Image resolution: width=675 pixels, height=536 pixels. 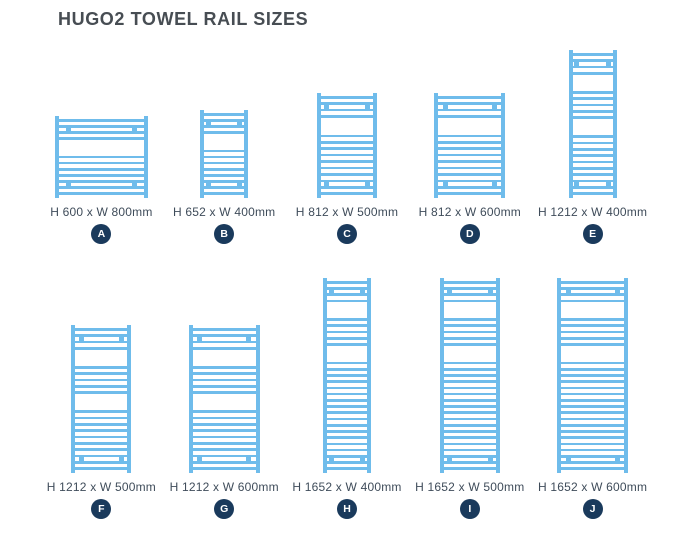 I want to click on letter-badge: E, so click(x=592, y=234).